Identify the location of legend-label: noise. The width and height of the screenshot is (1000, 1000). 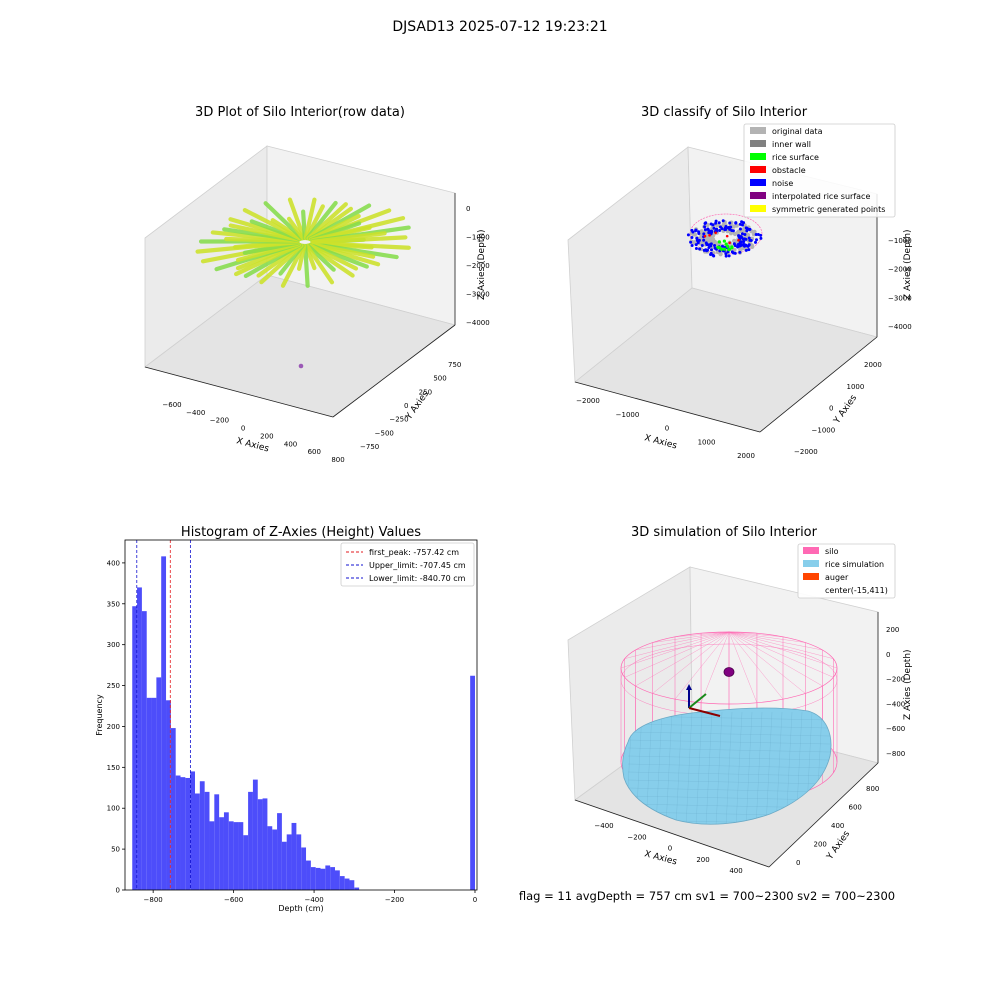
(782, 183).